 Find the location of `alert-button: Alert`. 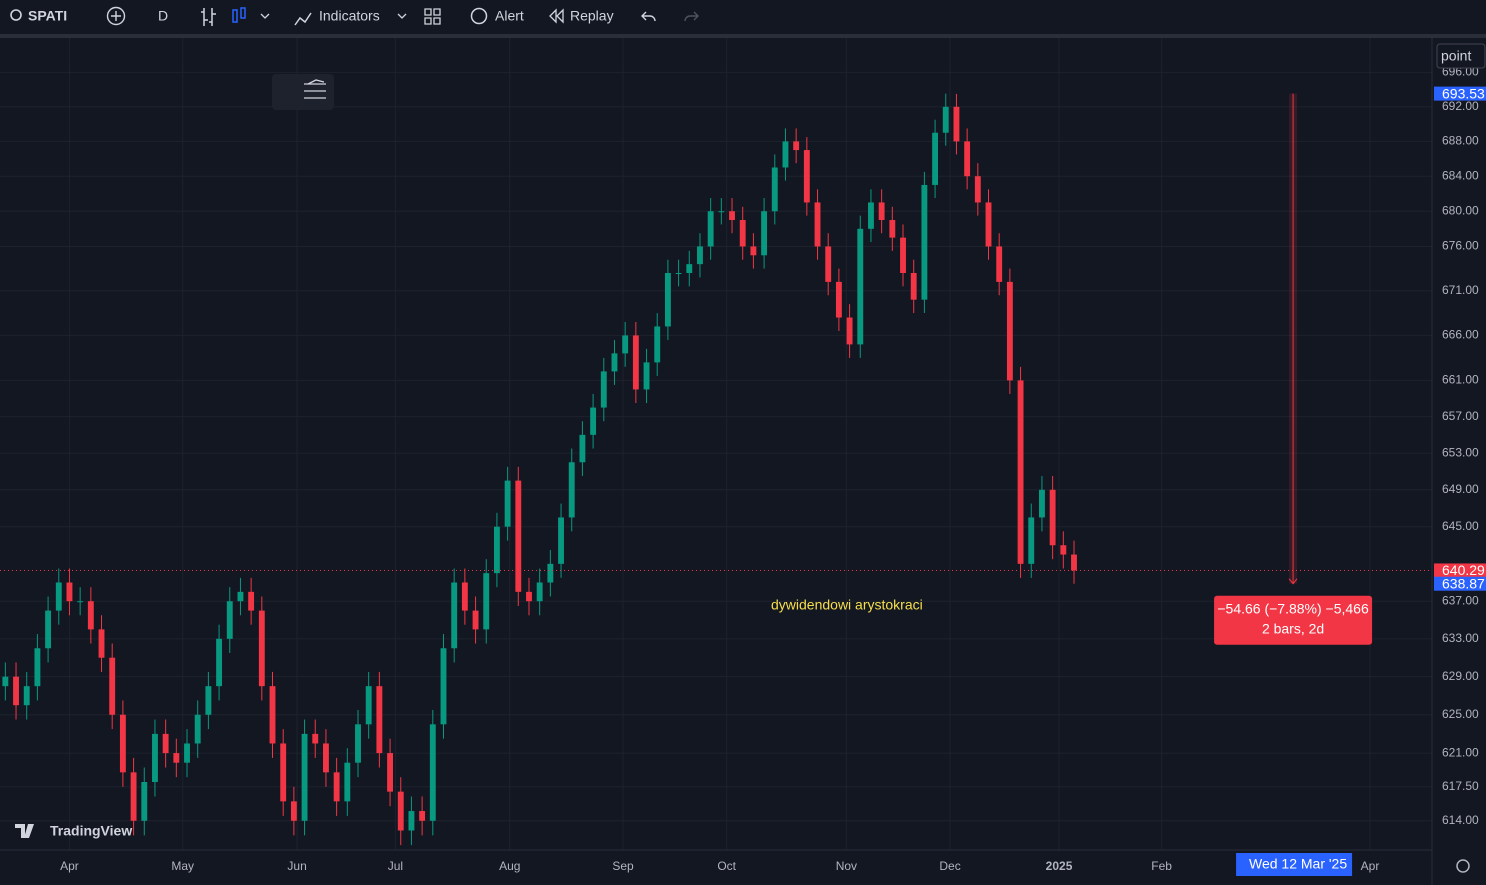

alert-button: Alert is located at coordinates (509, 16).